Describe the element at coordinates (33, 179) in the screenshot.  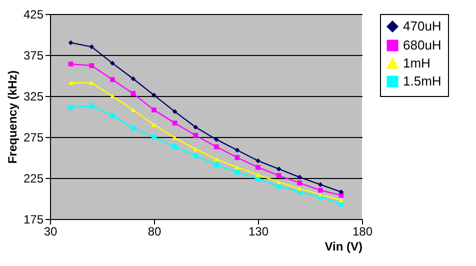
I see `y-tick-label: 225` at that location.